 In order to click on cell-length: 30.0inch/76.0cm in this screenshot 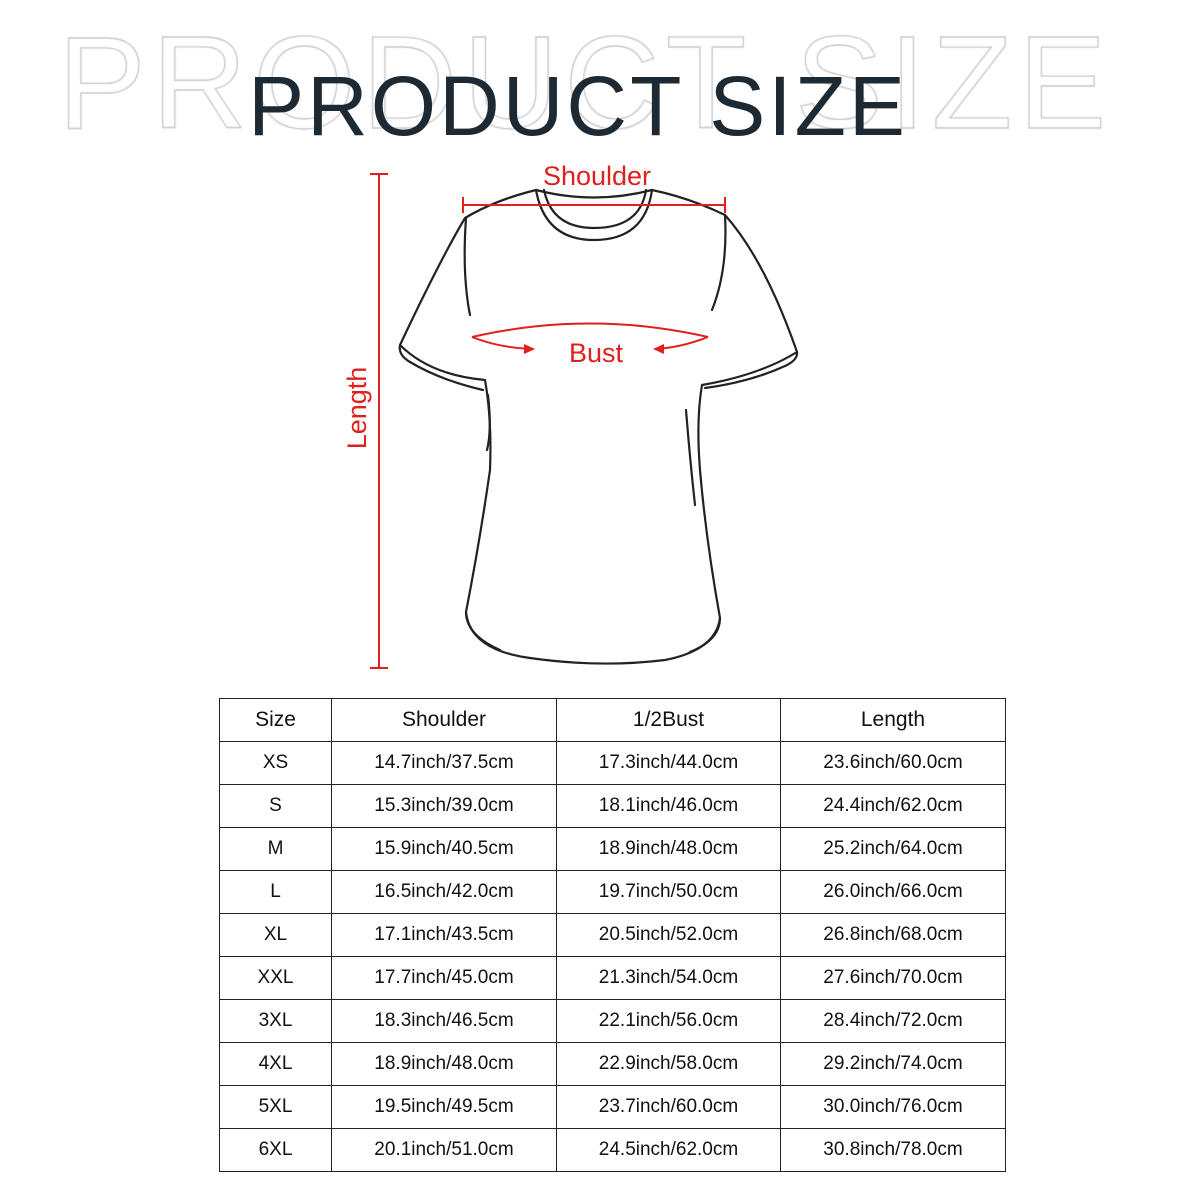, I will do `click(893, 1107)`.